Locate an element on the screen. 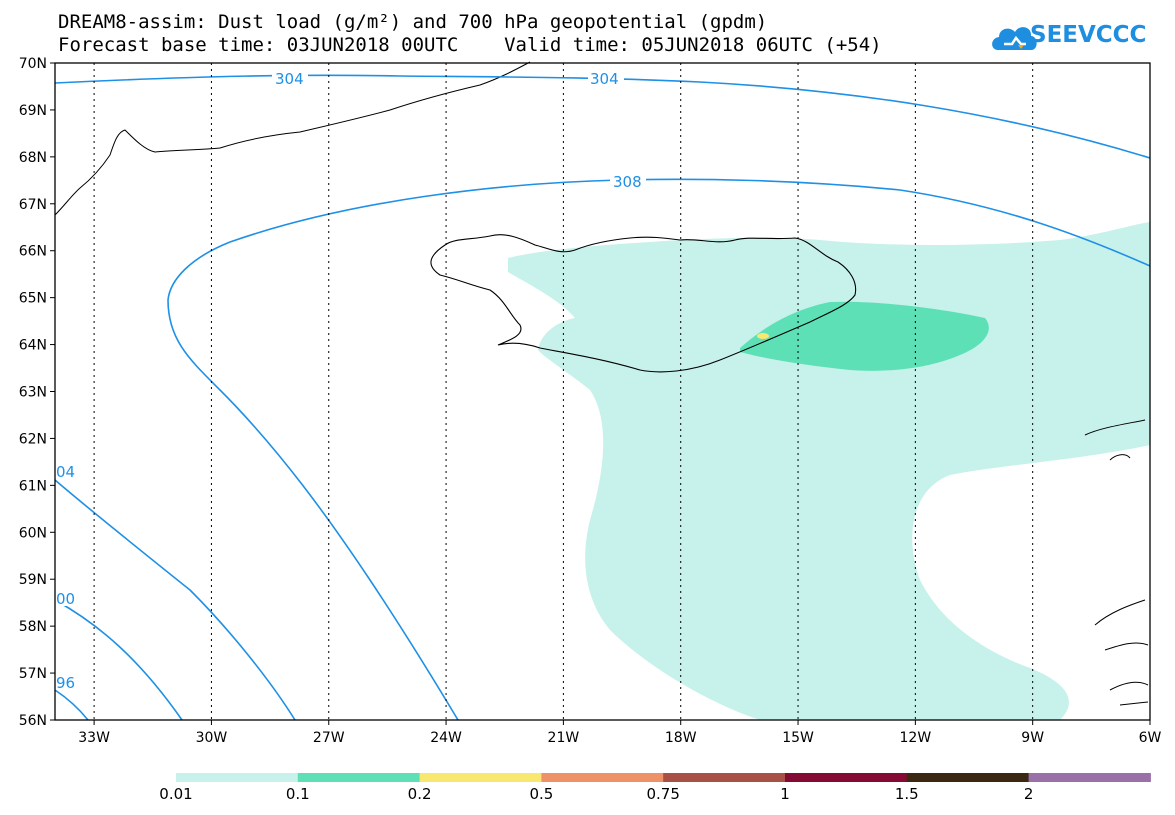 The height and width of the screenshot is (815, 1175). lat-tick-label: 68N is located at coordinates (33, 158).